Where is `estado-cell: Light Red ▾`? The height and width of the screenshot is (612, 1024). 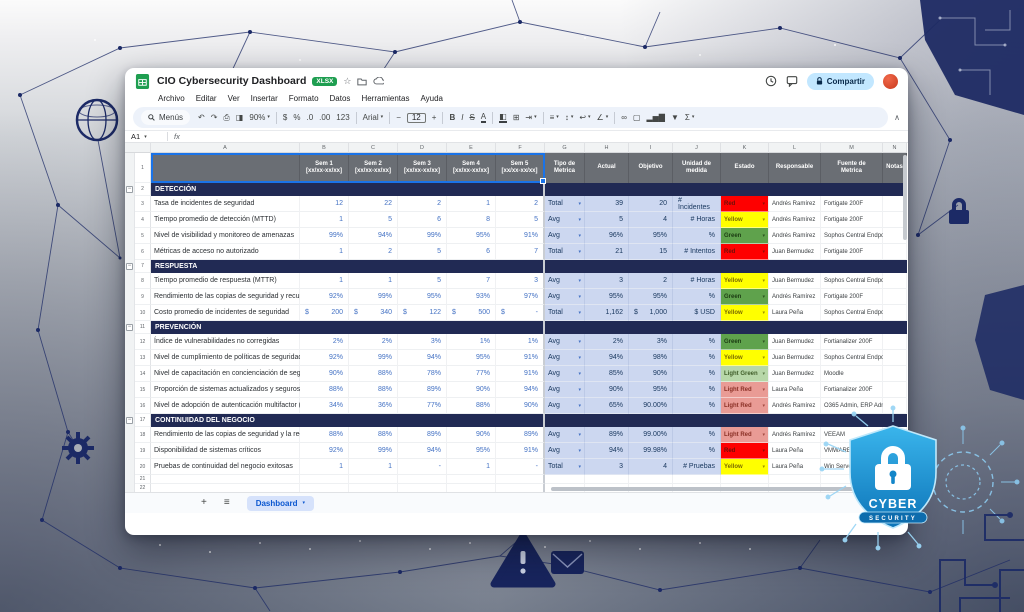
estado-cell: Light Red ▾ is located at coordinates (745, 435).